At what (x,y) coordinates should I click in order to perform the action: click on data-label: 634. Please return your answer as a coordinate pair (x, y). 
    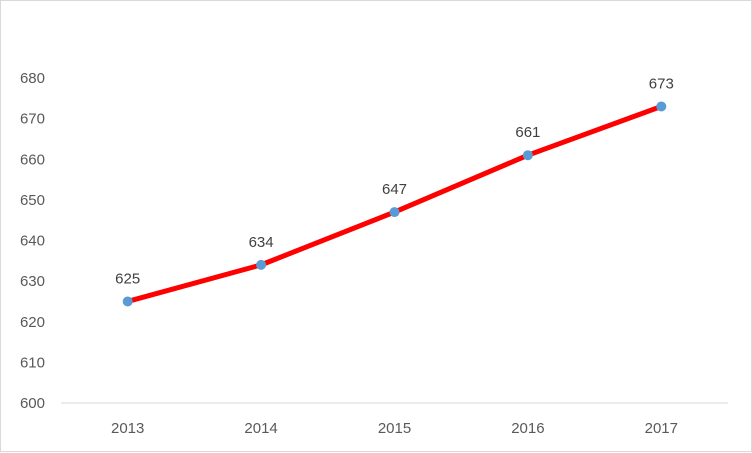
    Looking at the image, I should click on (261, 242).